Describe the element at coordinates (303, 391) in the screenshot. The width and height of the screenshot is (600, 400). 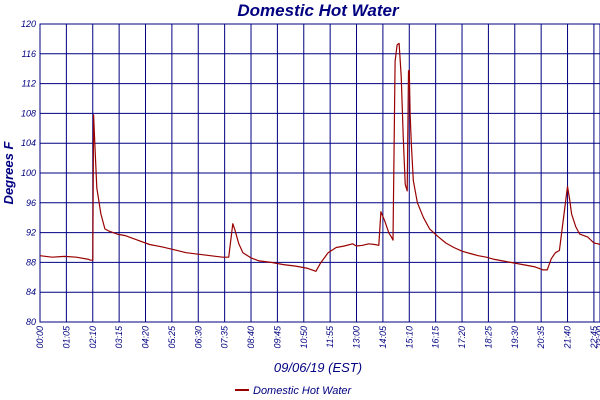
I see `legend-label: Domestic Hot Water` at that location.